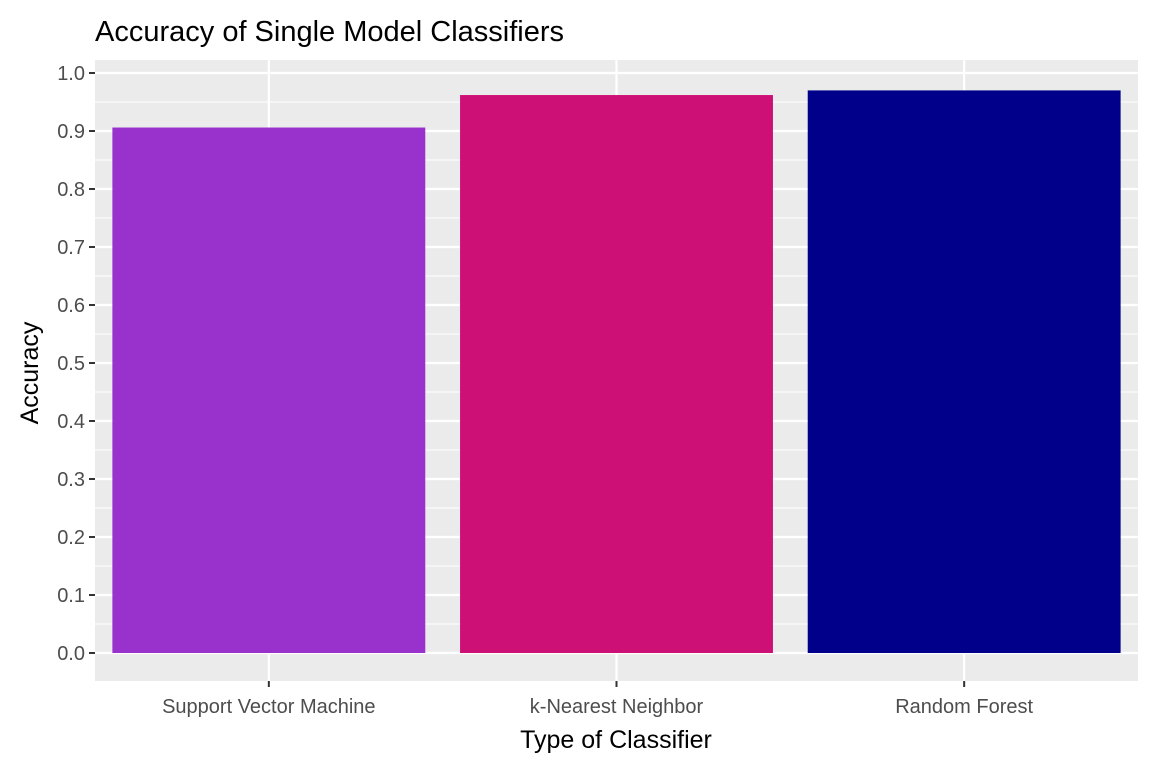 Image resolution: width=1152 pixels, height=768 pixels. What do you see at coordinates (71, 422) in the screenshot?
I see `y-tick-label: 0.4` at bounding box center [71, 422].